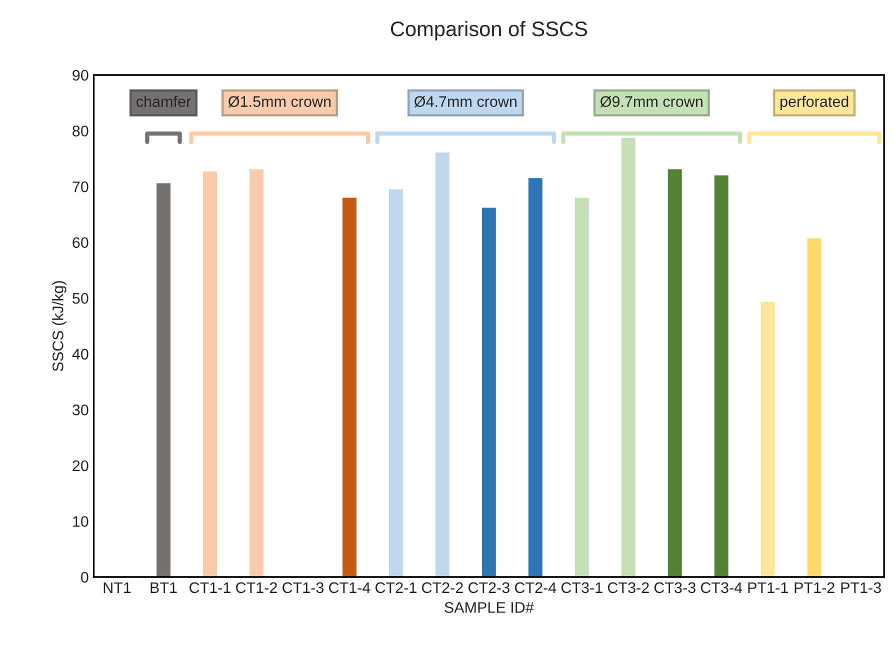 The height and width of the screenshot is (652, 893). I want to click on x-tick-label: CT3-4, so click(721, 588).